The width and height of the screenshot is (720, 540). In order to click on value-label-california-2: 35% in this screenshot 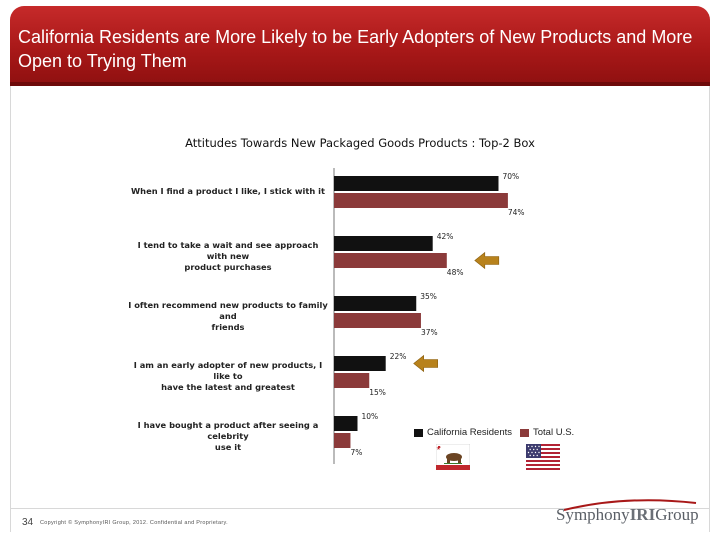, I will do `click(428, 296)`.